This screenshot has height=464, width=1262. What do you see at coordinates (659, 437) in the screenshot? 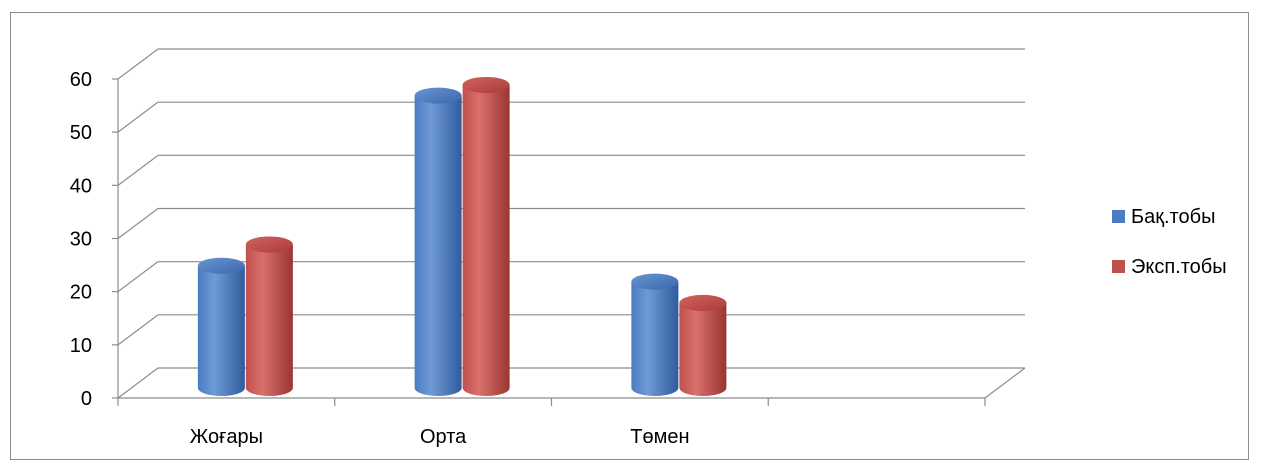
I see `x-tick-label: Төмен` at bounding box center [659, 437].